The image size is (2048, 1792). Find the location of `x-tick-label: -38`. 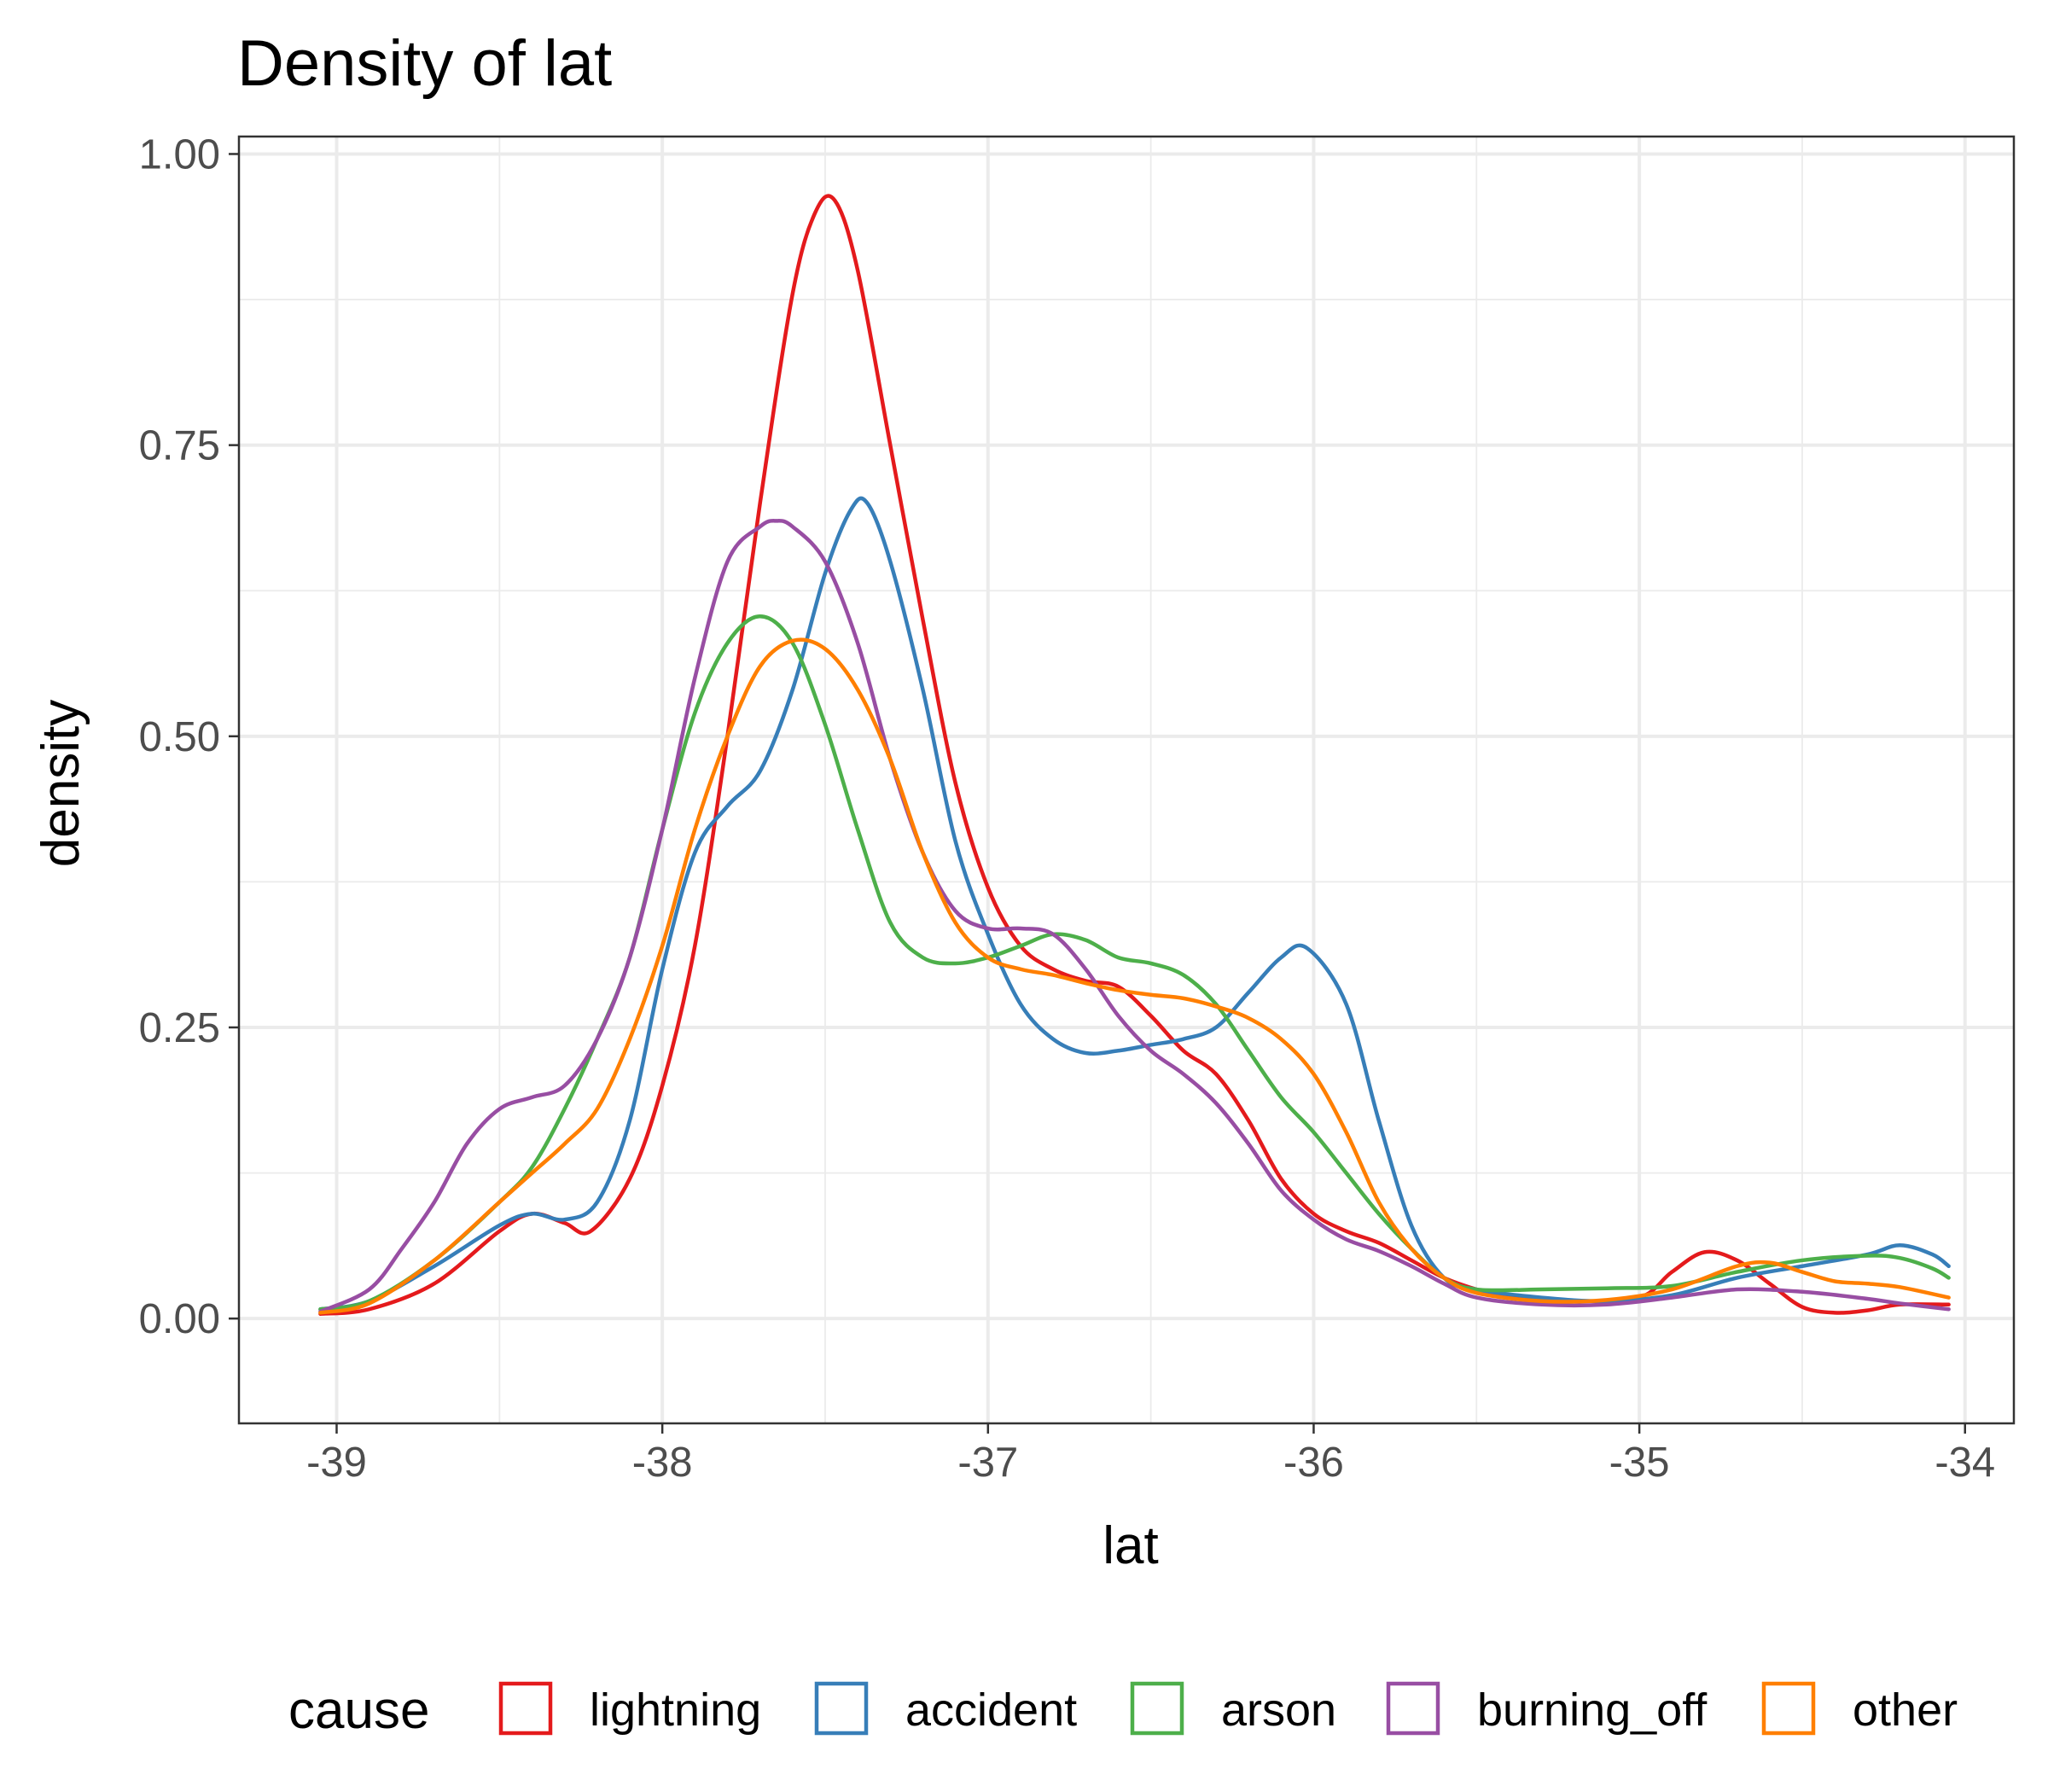

x-tick-label: -38 is located at coordinates (662, 1463).